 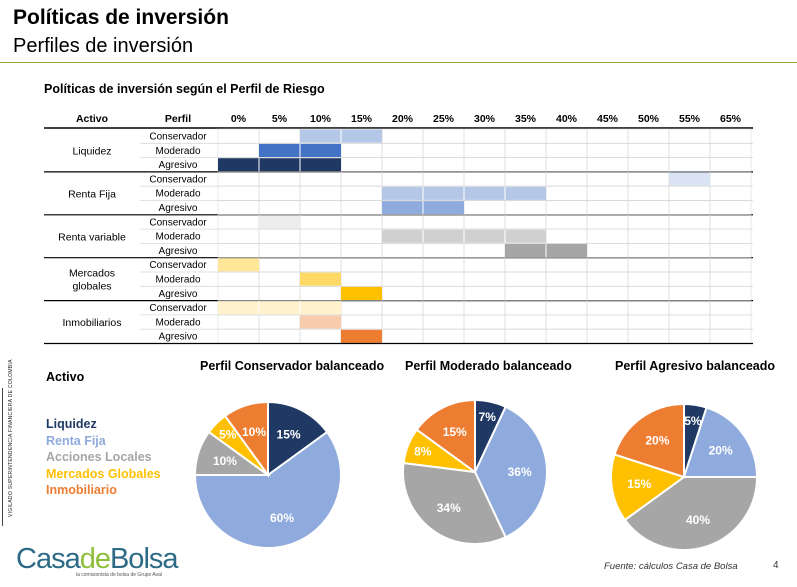 I want to click on title-divider, so click(x=398, y=62).